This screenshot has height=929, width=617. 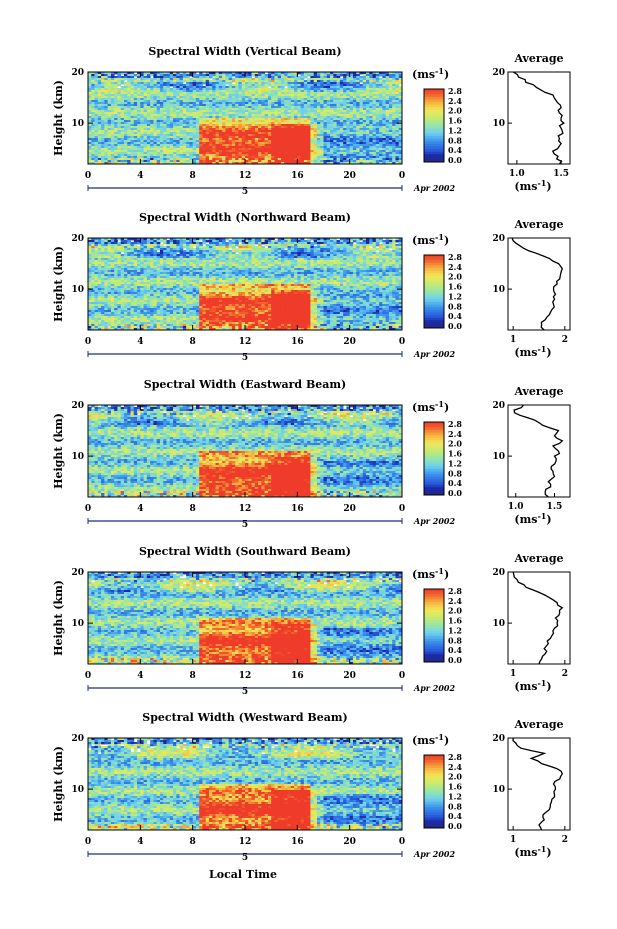 What do you see at coordinates (245, 217) in the screenshot?
I see `panel-title: Spectral Width (Northward Beam)` at bounding box center [245, 217].